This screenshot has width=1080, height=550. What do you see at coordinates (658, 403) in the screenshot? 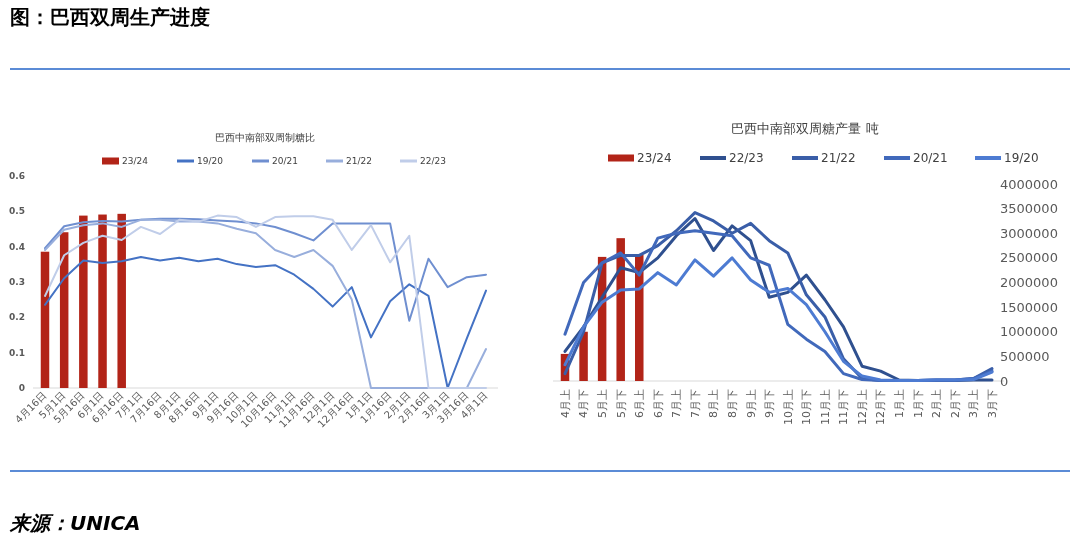
I see `x-tick-label: 6月下` at bounding box center [658, 403].